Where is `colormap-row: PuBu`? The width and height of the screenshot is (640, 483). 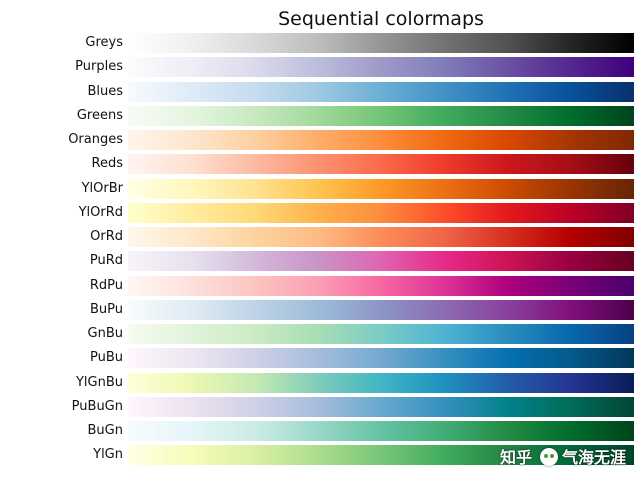
colormap-row: PuBu is located at coordinates (320, 358).